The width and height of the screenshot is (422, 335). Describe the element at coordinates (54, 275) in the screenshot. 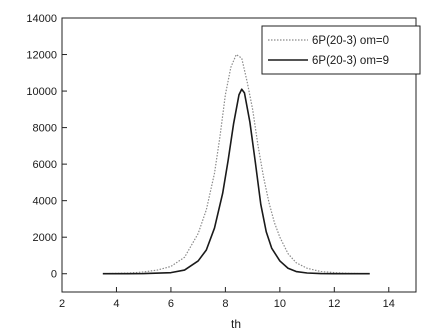

I see `y-tick-label-0: 0` at that location.